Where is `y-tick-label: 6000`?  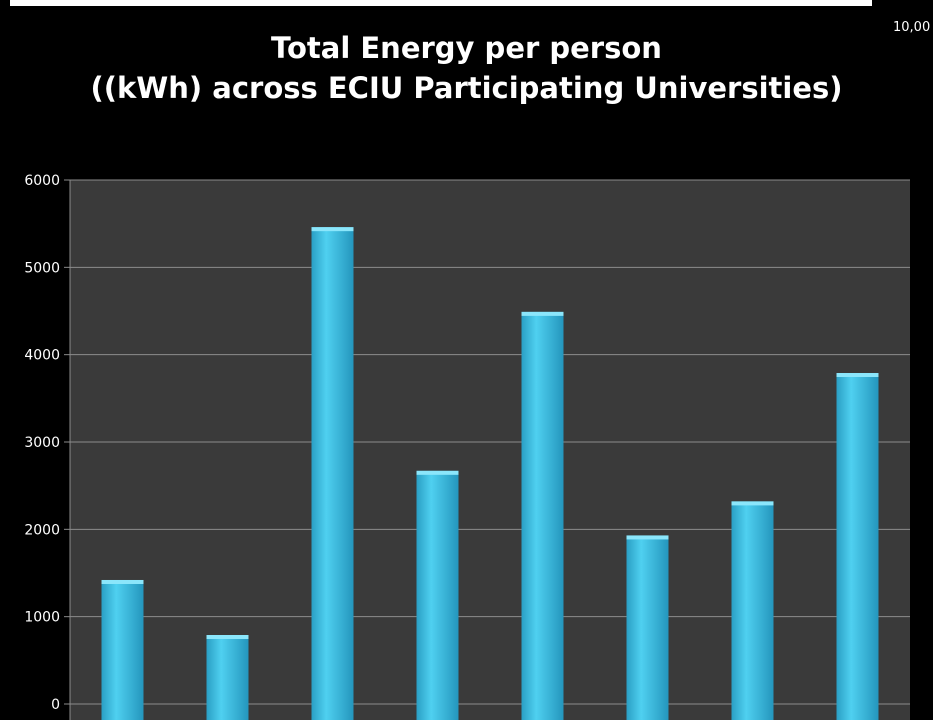
y-tick-label: 6000 is located at coordinates (42, 181).